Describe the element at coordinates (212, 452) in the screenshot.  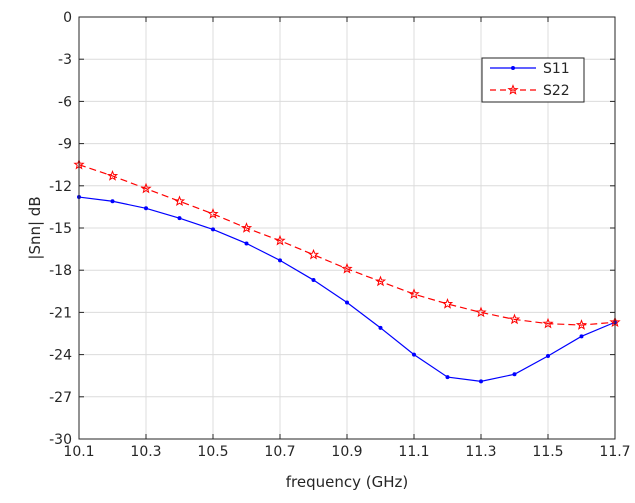
I see `x-tick-label: 10.5` at that location.